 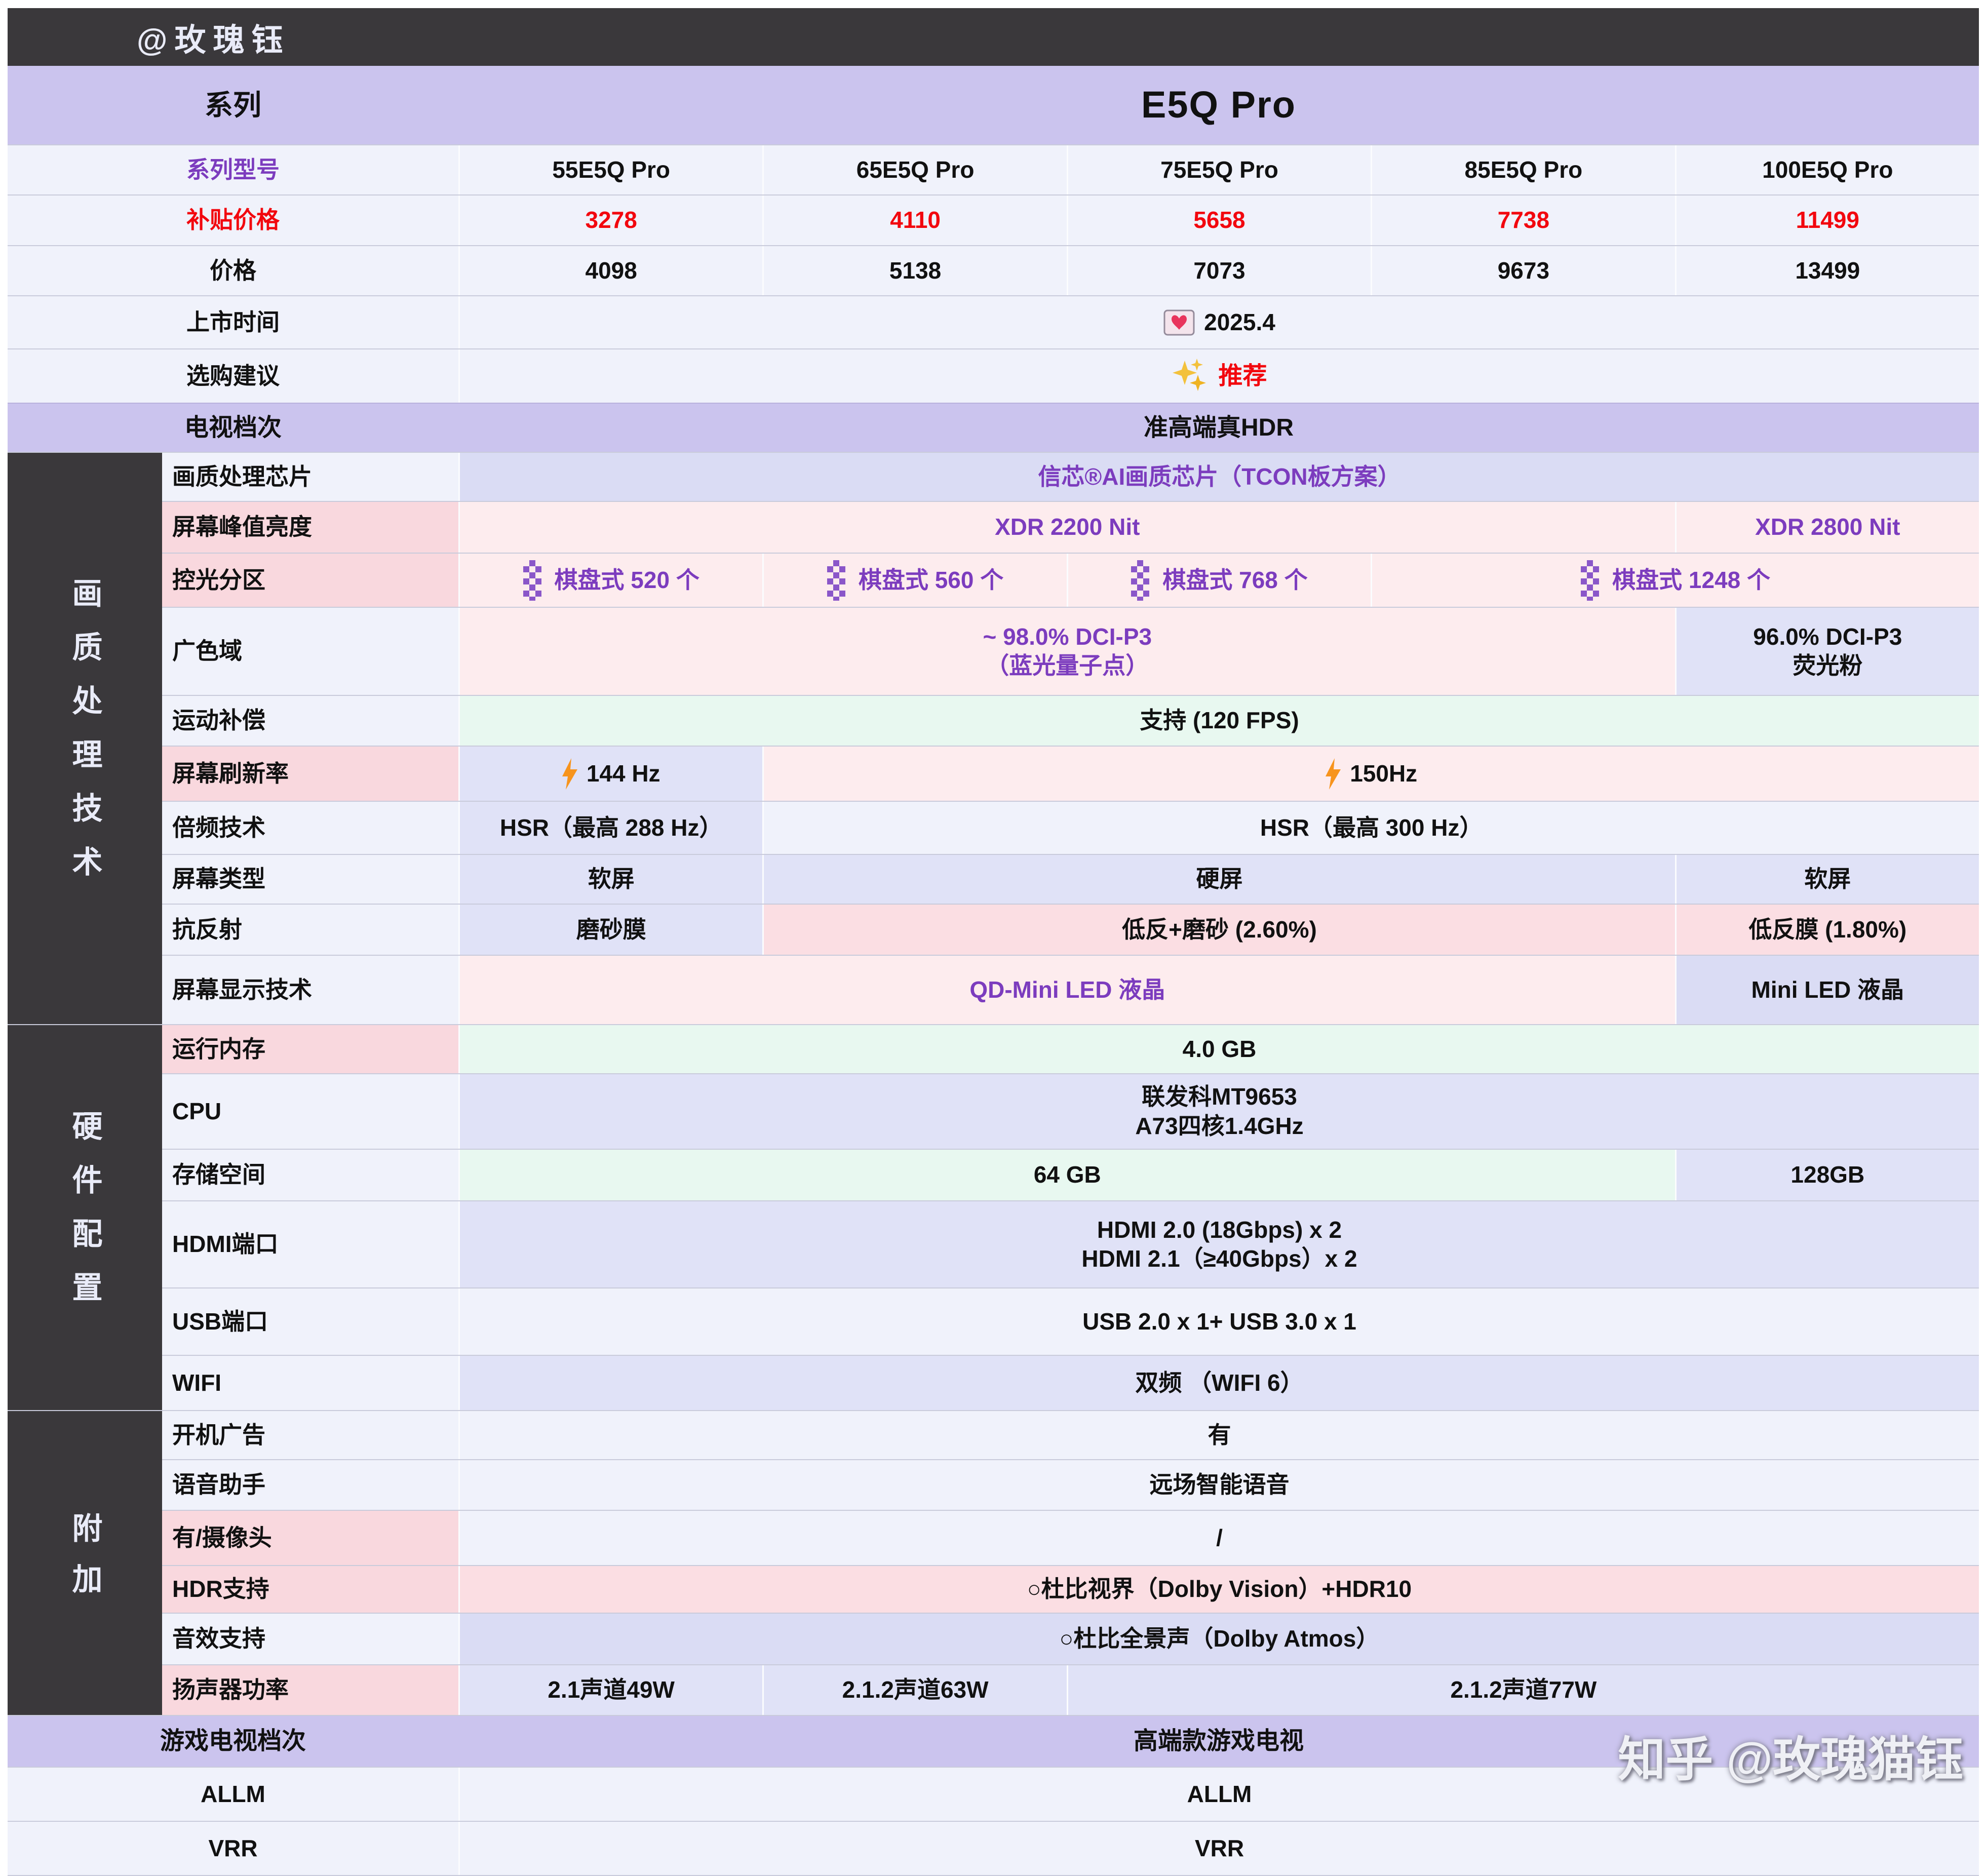 I want to click on gamut-100: 96.0% DCI-P3 荧光粉, so click(x=1827, y=651).